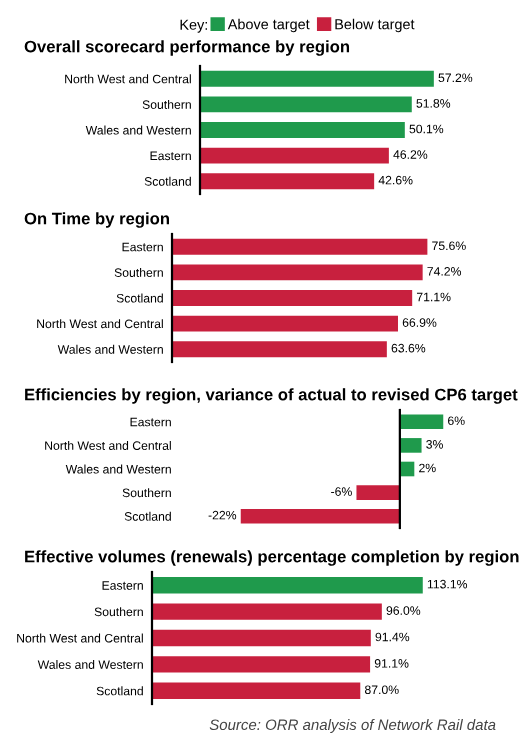 The image size is (522, 746). I want to click on chart-title: Overall scorecard performance by region, so click(187, 48).